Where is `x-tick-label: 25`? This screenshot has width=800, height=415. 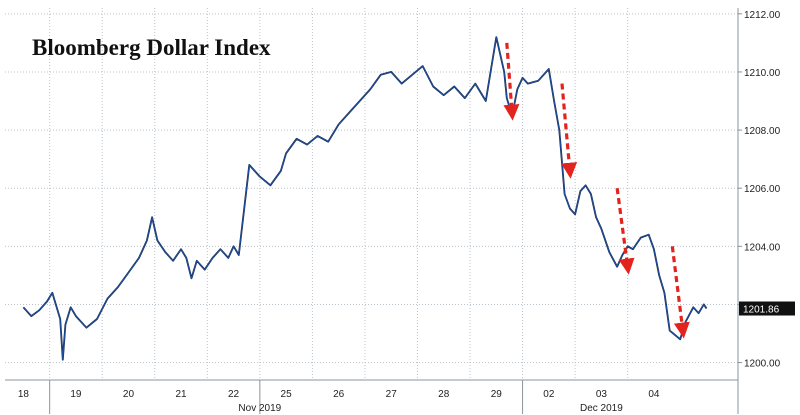 x-tick-label: 25 is located at coordinates (287, 394).